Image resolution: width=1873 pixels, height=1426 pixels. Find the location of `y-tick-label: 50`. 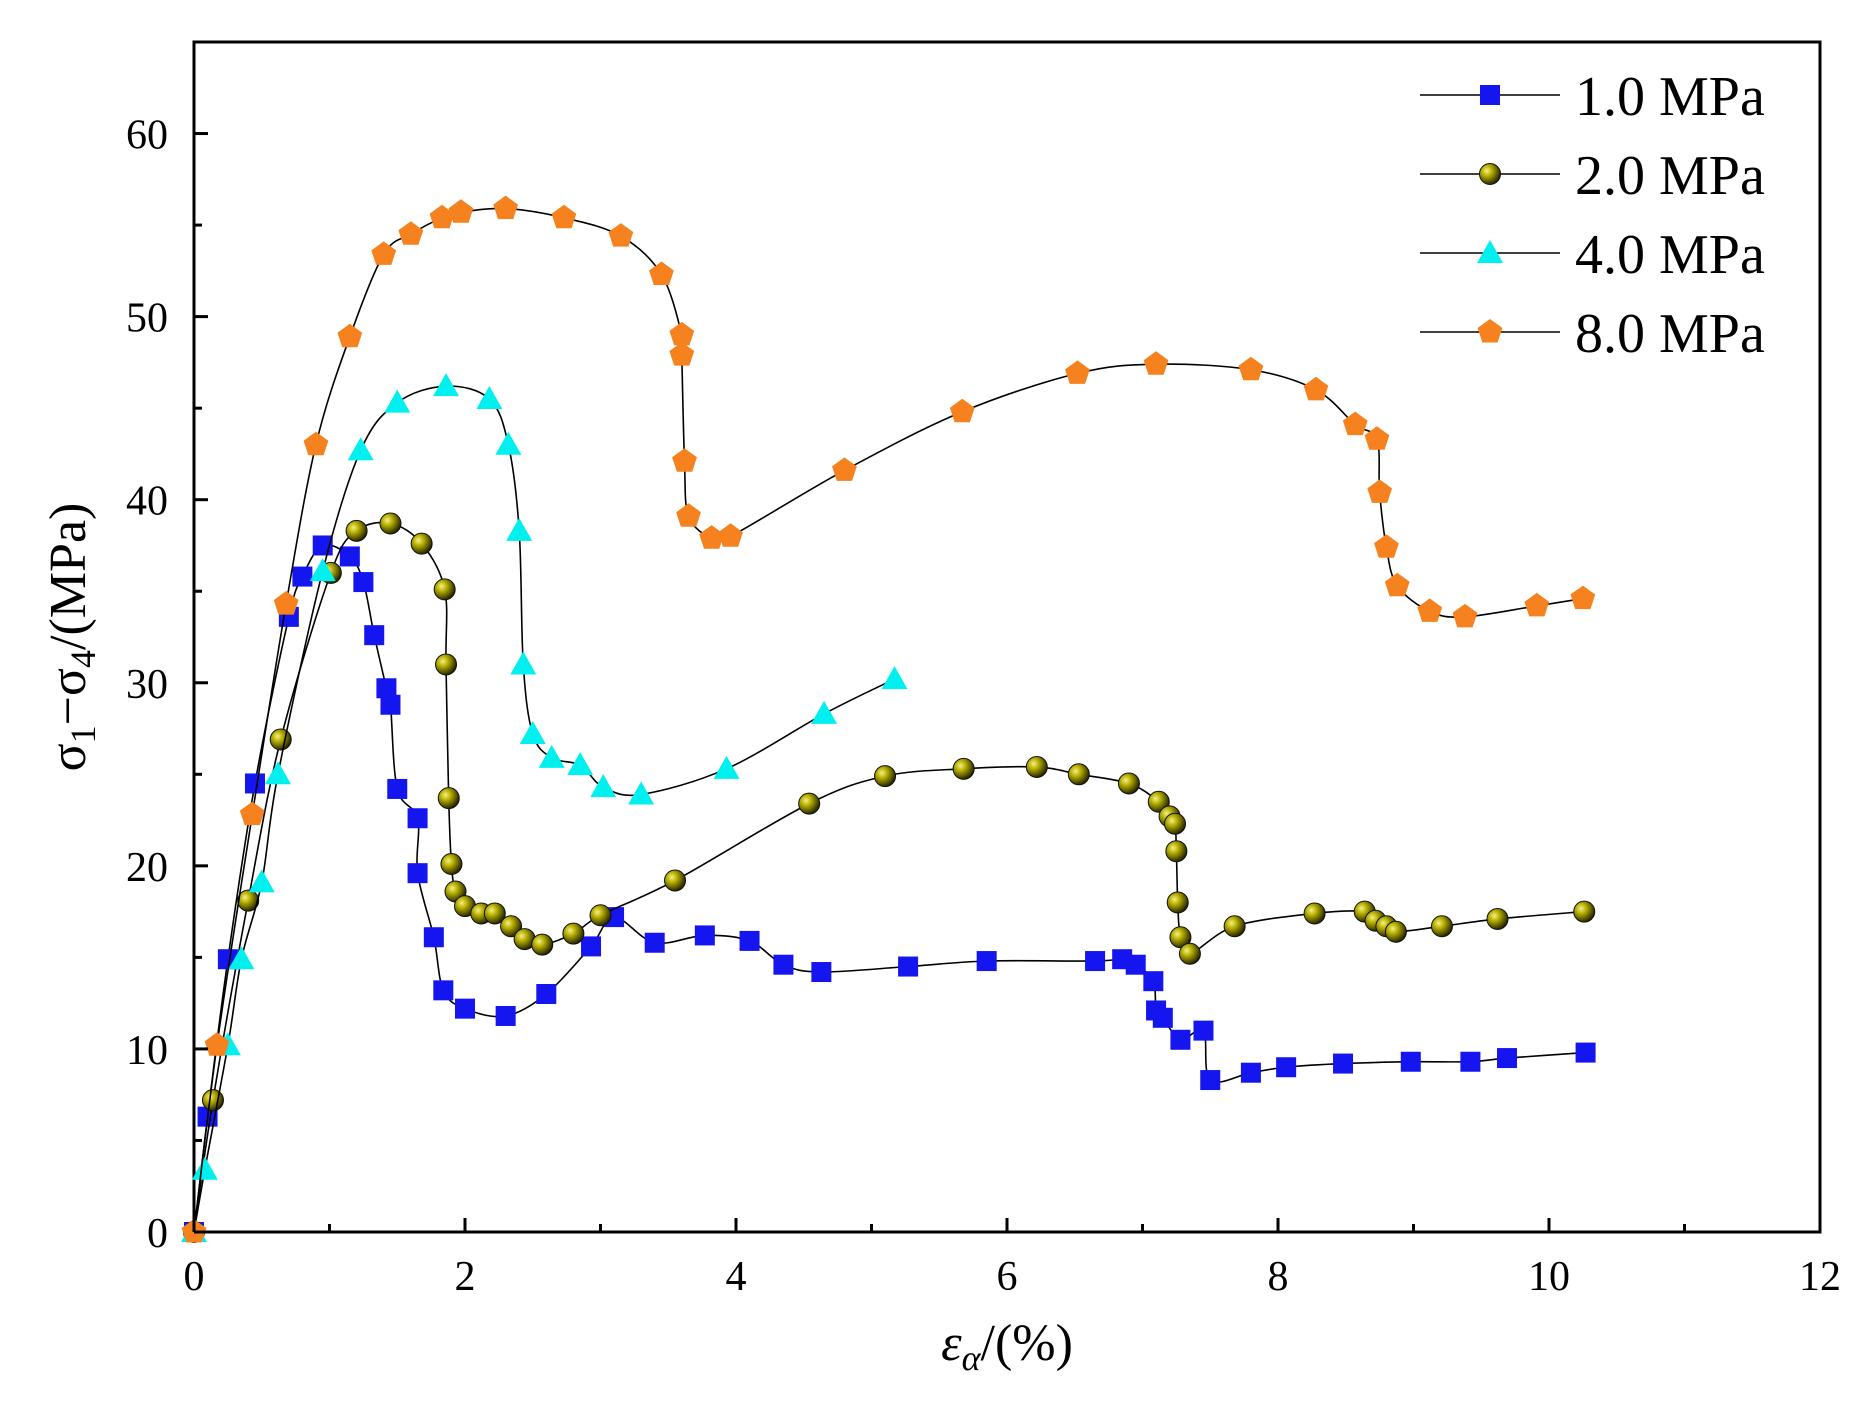

y-tick-label: 50 is located at coordinates (147, 319).